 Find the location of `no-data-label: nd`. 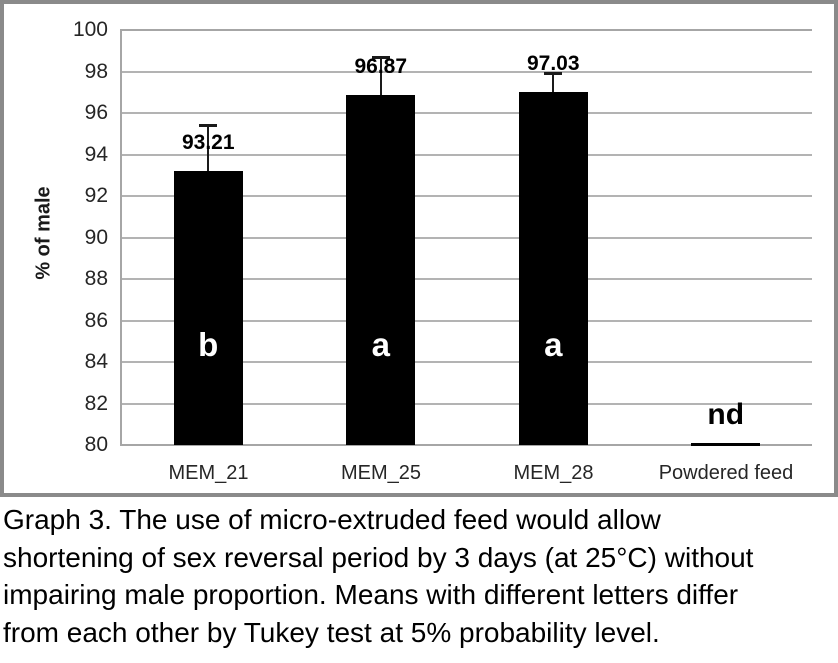

no-data-label: nd is located at coordinates (726, 414).